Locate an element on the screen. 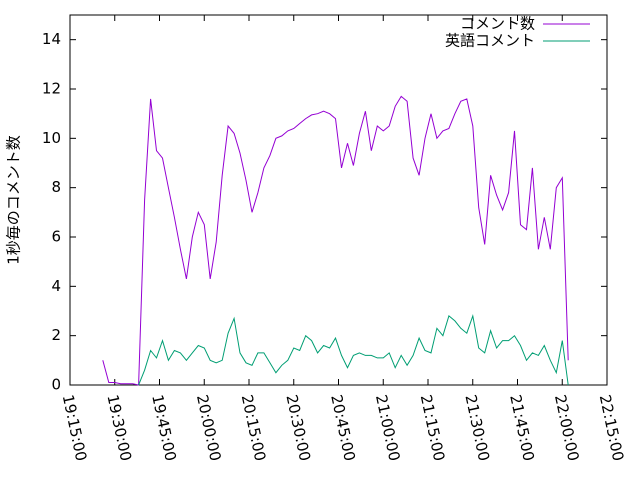  y-tick-label: 0 is located at coordinates (56, 385).